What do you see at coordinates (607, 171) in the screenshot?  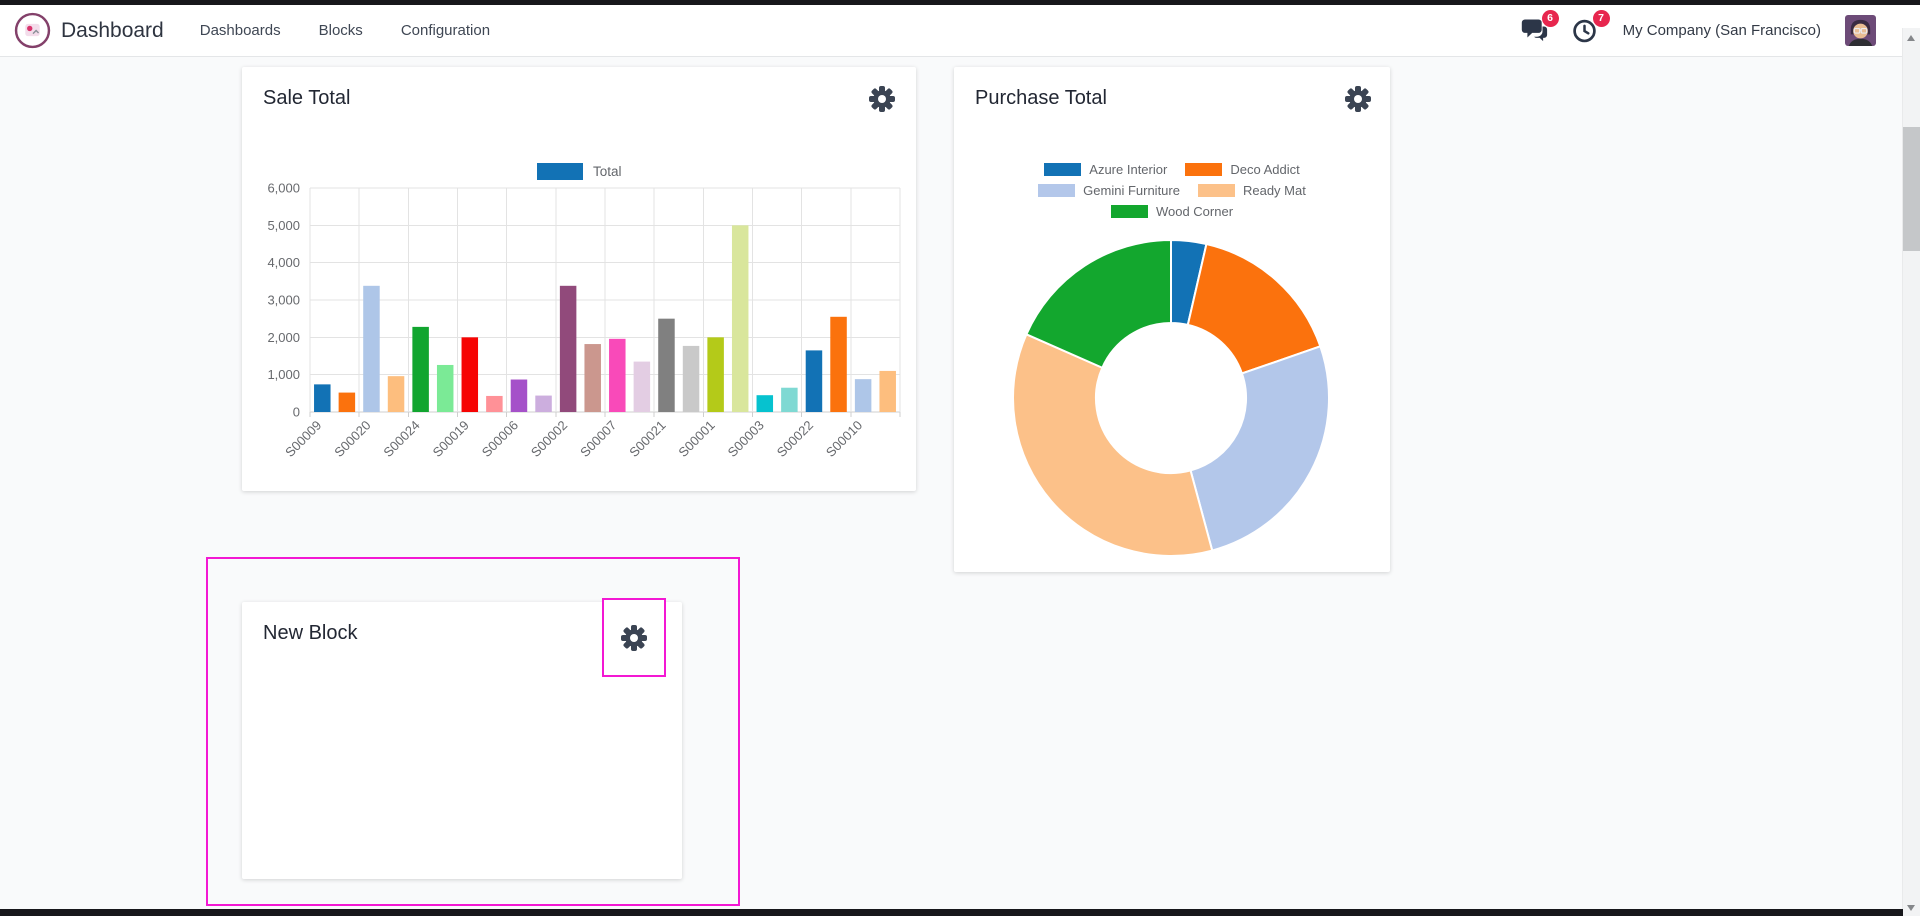 I see `legend-label: Total` at bounding box center [607, 171].